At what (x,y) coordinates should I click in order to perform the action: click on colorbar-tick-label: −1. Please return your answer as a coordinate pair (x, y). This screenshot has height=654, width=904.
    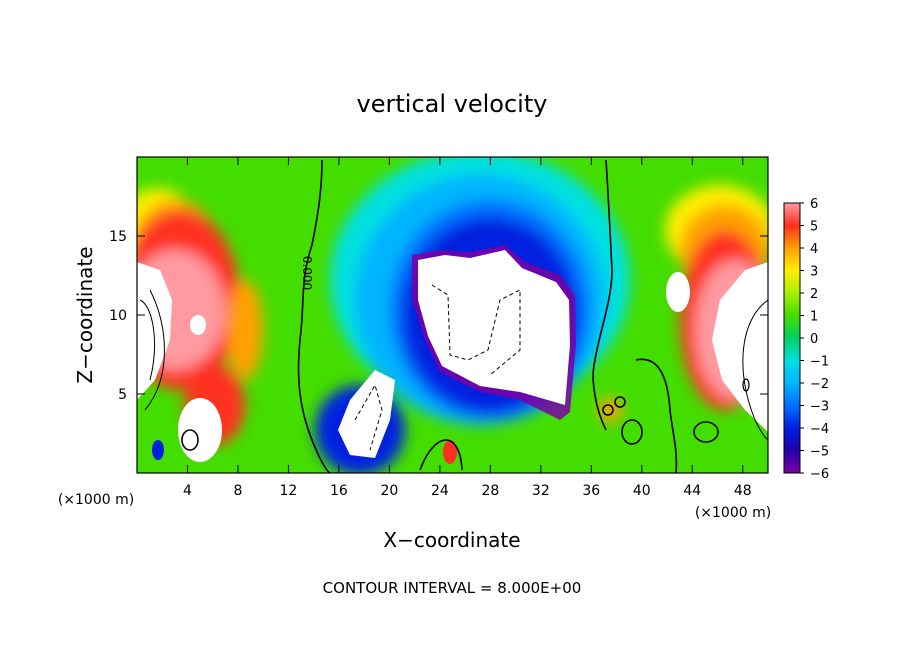
    Looking at the image, I should click on (819, 362).